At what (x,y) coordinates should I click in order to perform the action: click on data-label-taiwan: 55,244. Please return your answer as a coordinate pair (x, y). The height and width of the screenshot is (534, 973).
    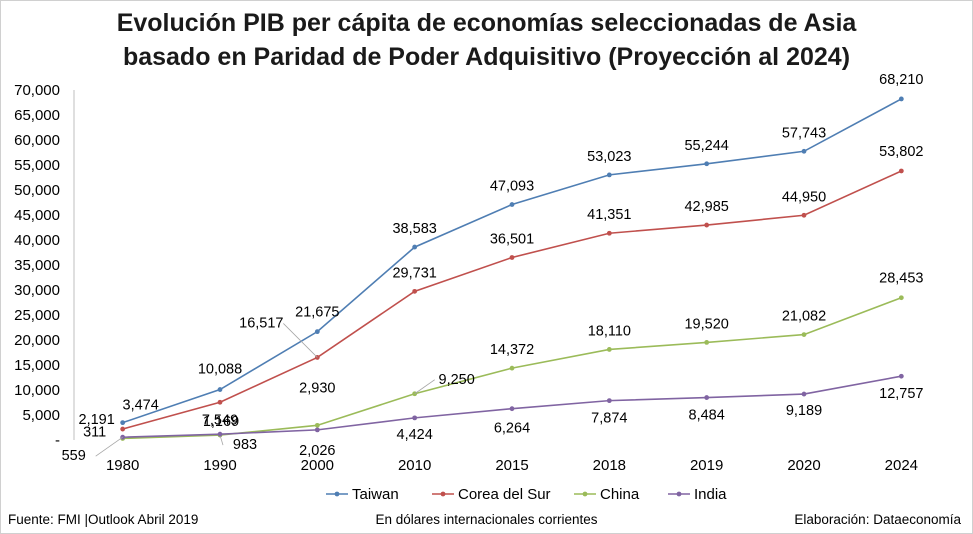
    Looking at the image, I should click on (706, 146).